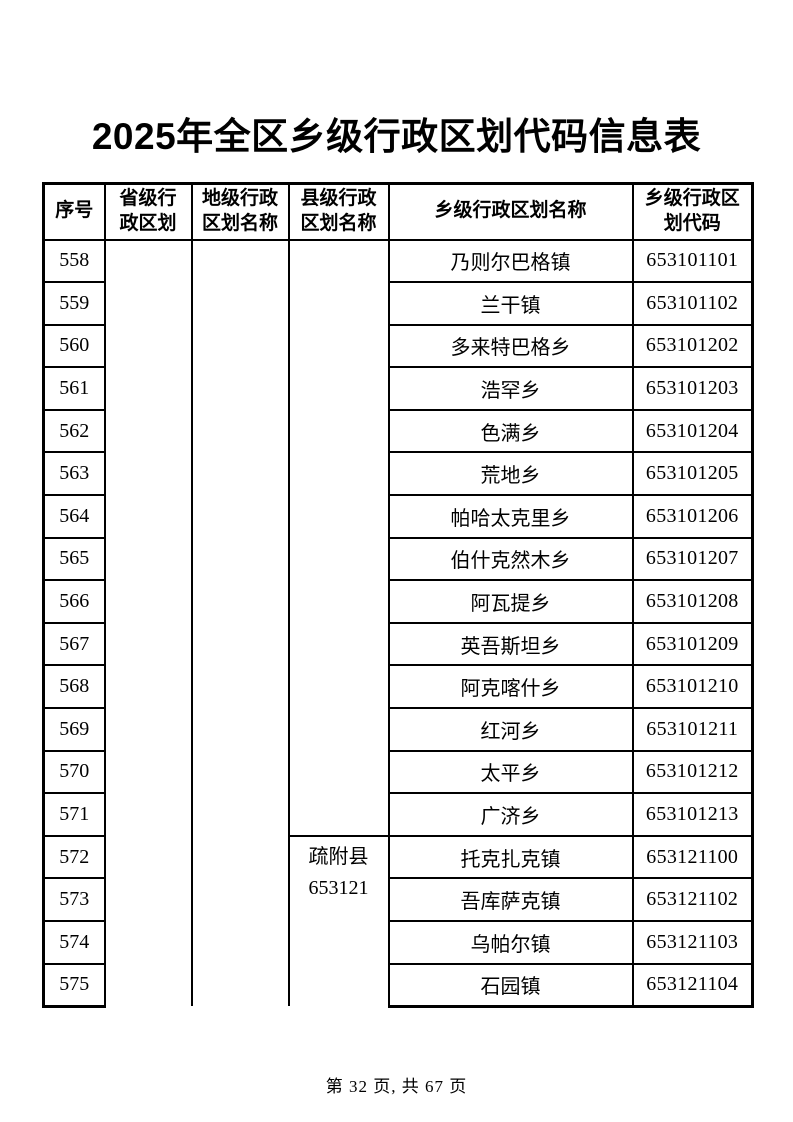 This screenshot has height=1122, width=793. Describe the element at coordinates (510, 985) in the screenshot. I see `township-cell: 石园镇` at that location.